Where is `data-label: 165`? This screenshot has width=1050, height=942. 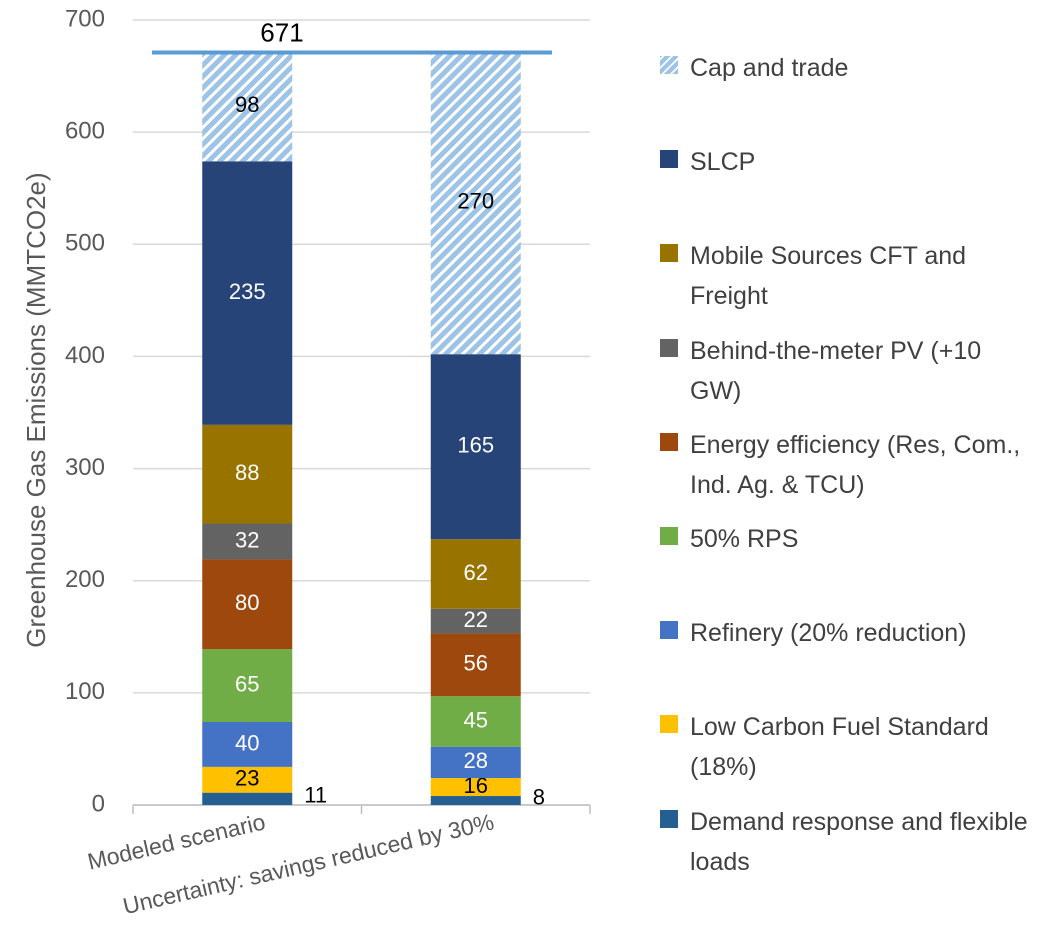 data-label: 165 is located at coordinates (475, 445).